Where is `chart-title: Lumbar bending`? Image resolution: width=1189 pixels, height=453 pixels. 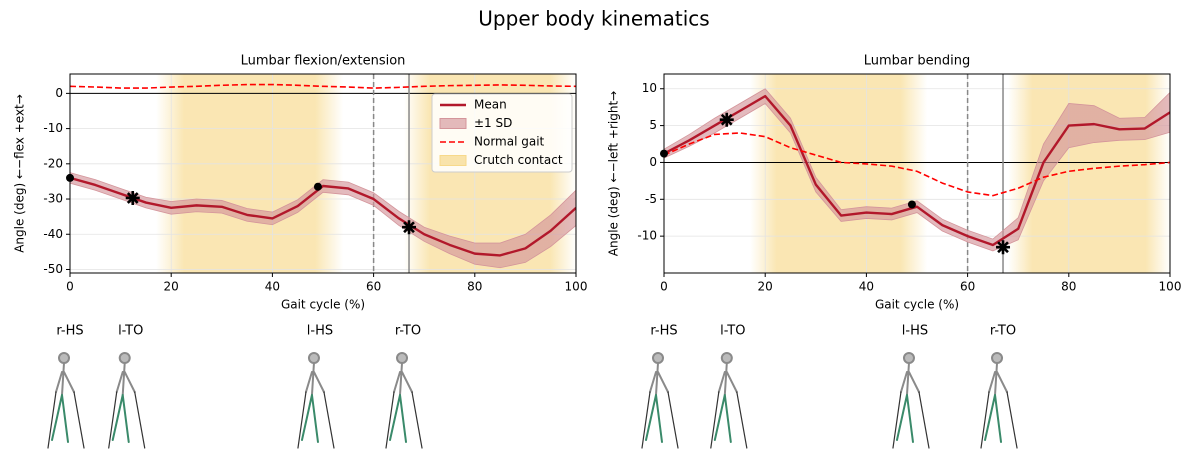 chart-title: Lumbar bending is located at coordinates (917, 61).